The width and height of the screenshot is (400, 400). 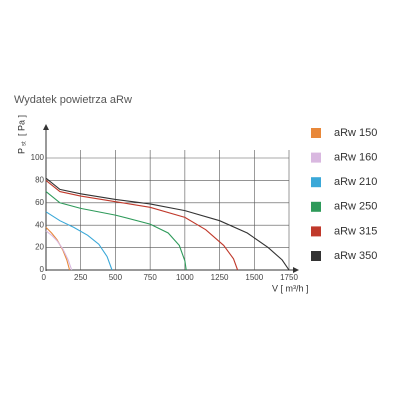 What do you see at coordinates (39, 247) in the screenshot?
I see `y-tick-label: 20` at bounding box center [39, 247].